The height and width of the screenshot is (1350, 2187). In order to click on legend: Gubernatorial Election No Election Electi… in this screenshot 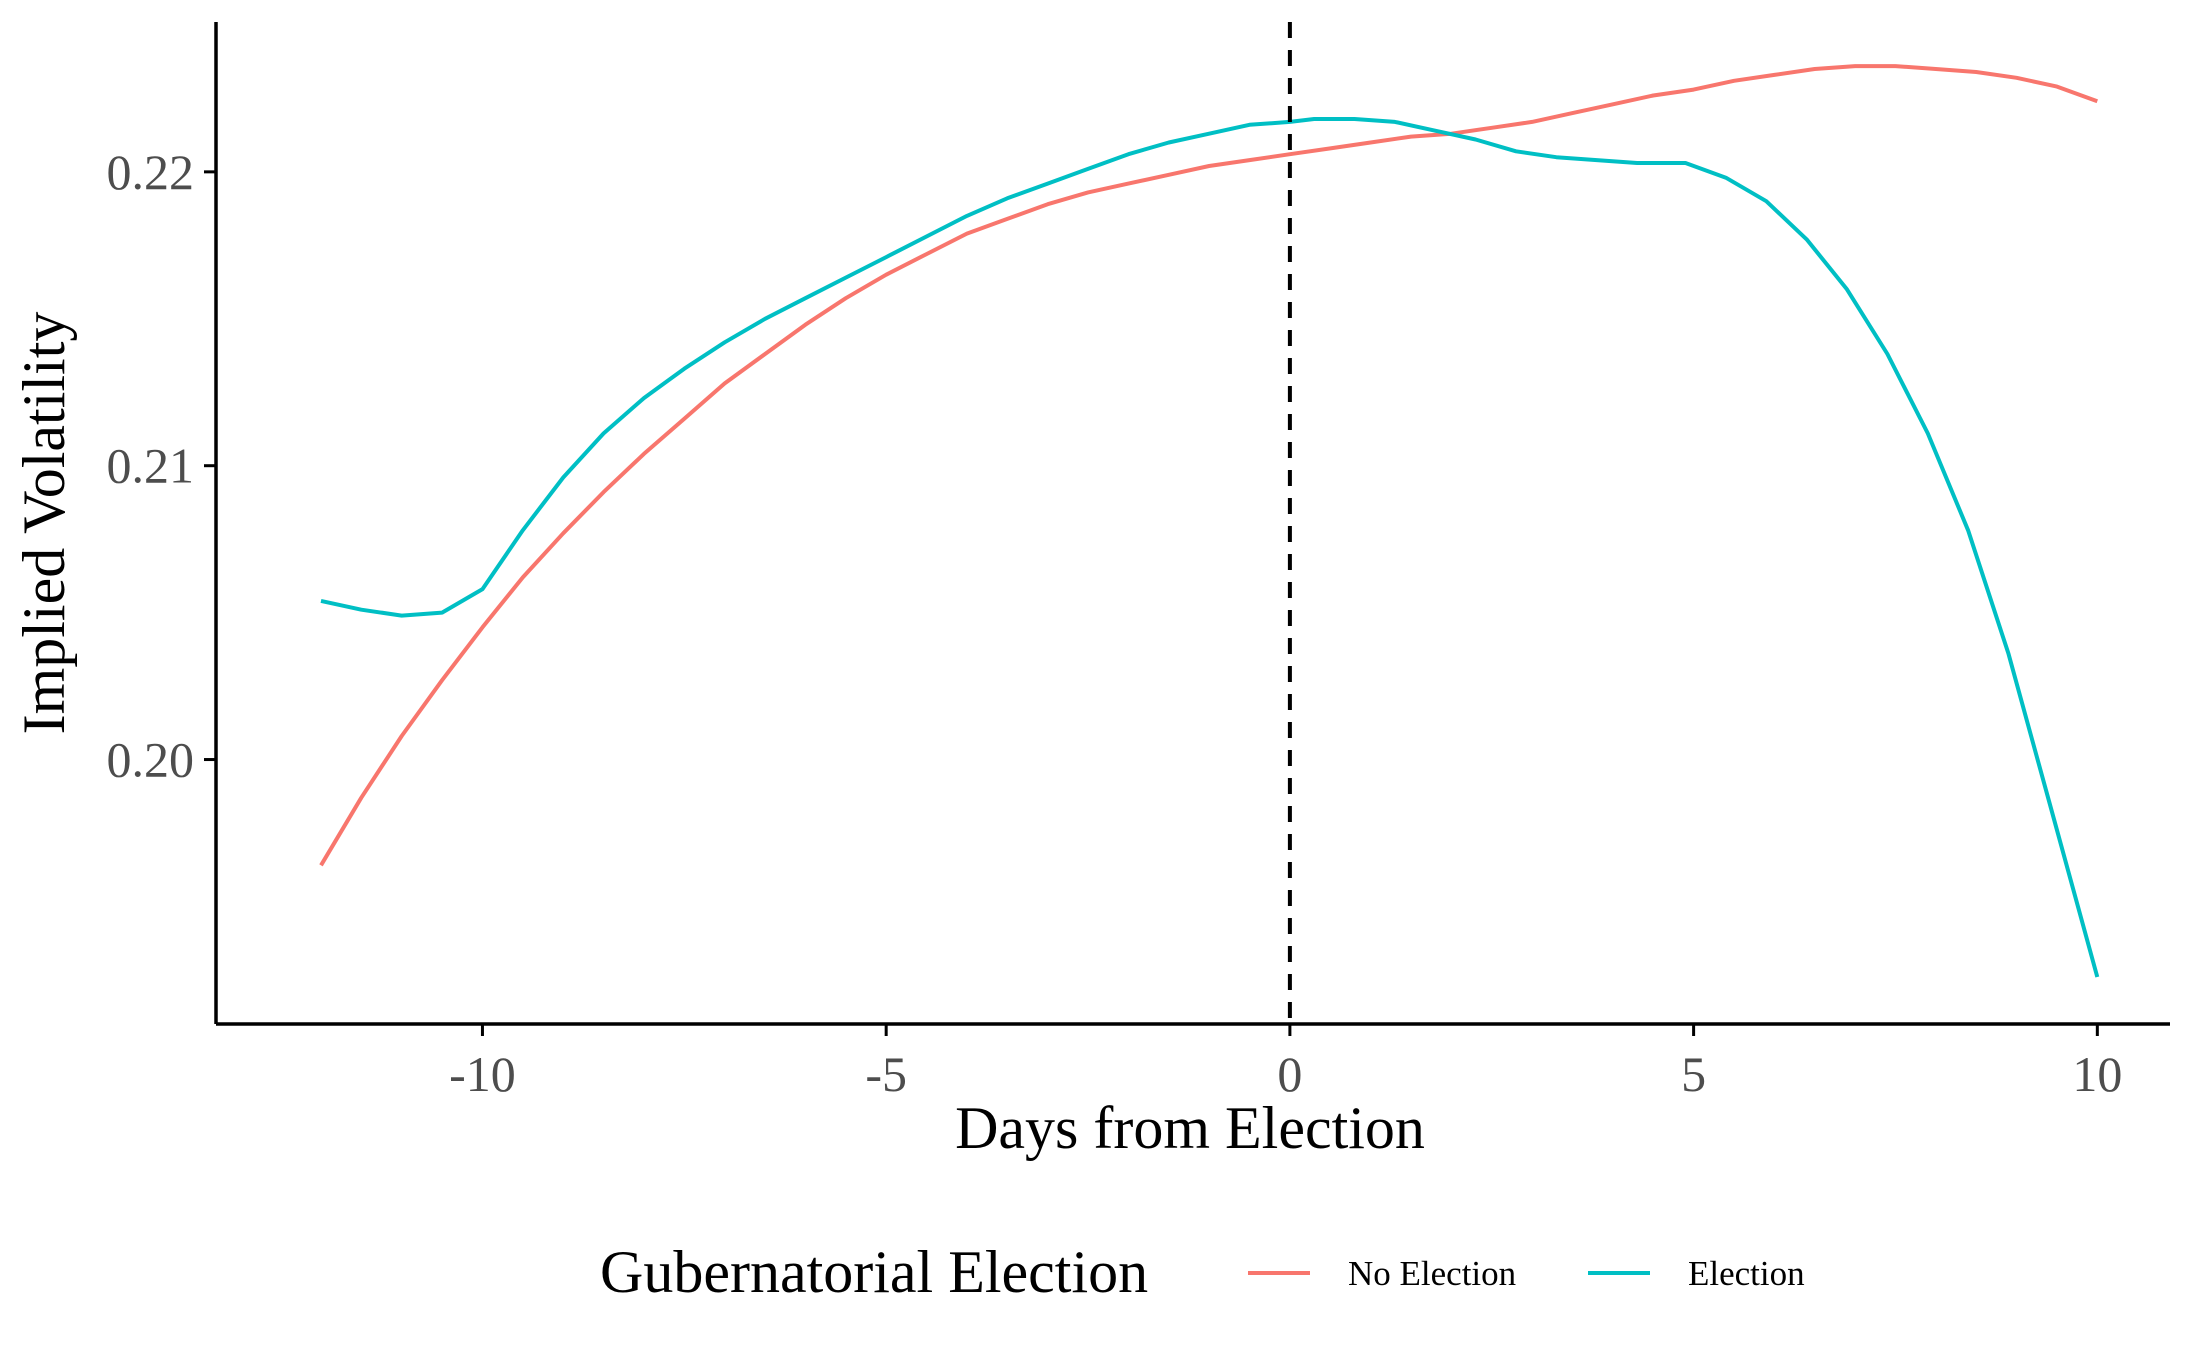, I will do `click(1202, 1272)`.